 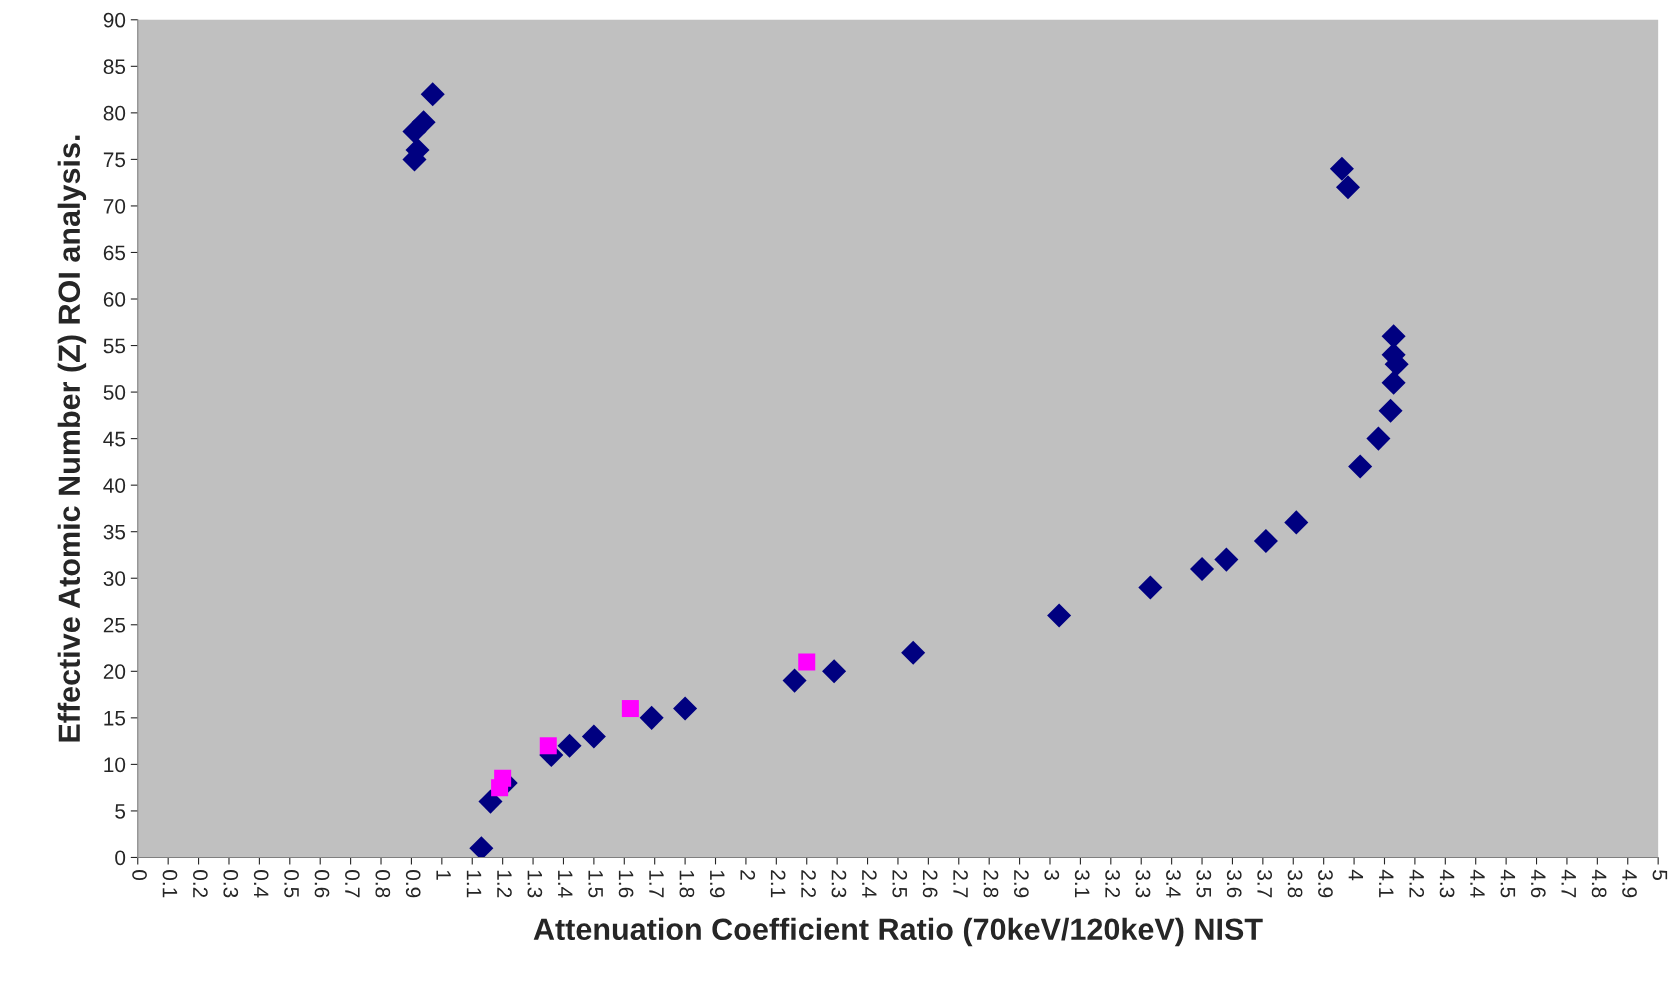 What do you see at coordinates (291, 884) in the screenshot?
I see `x-tick-label: 0.5` at bounding box center [291, 884].